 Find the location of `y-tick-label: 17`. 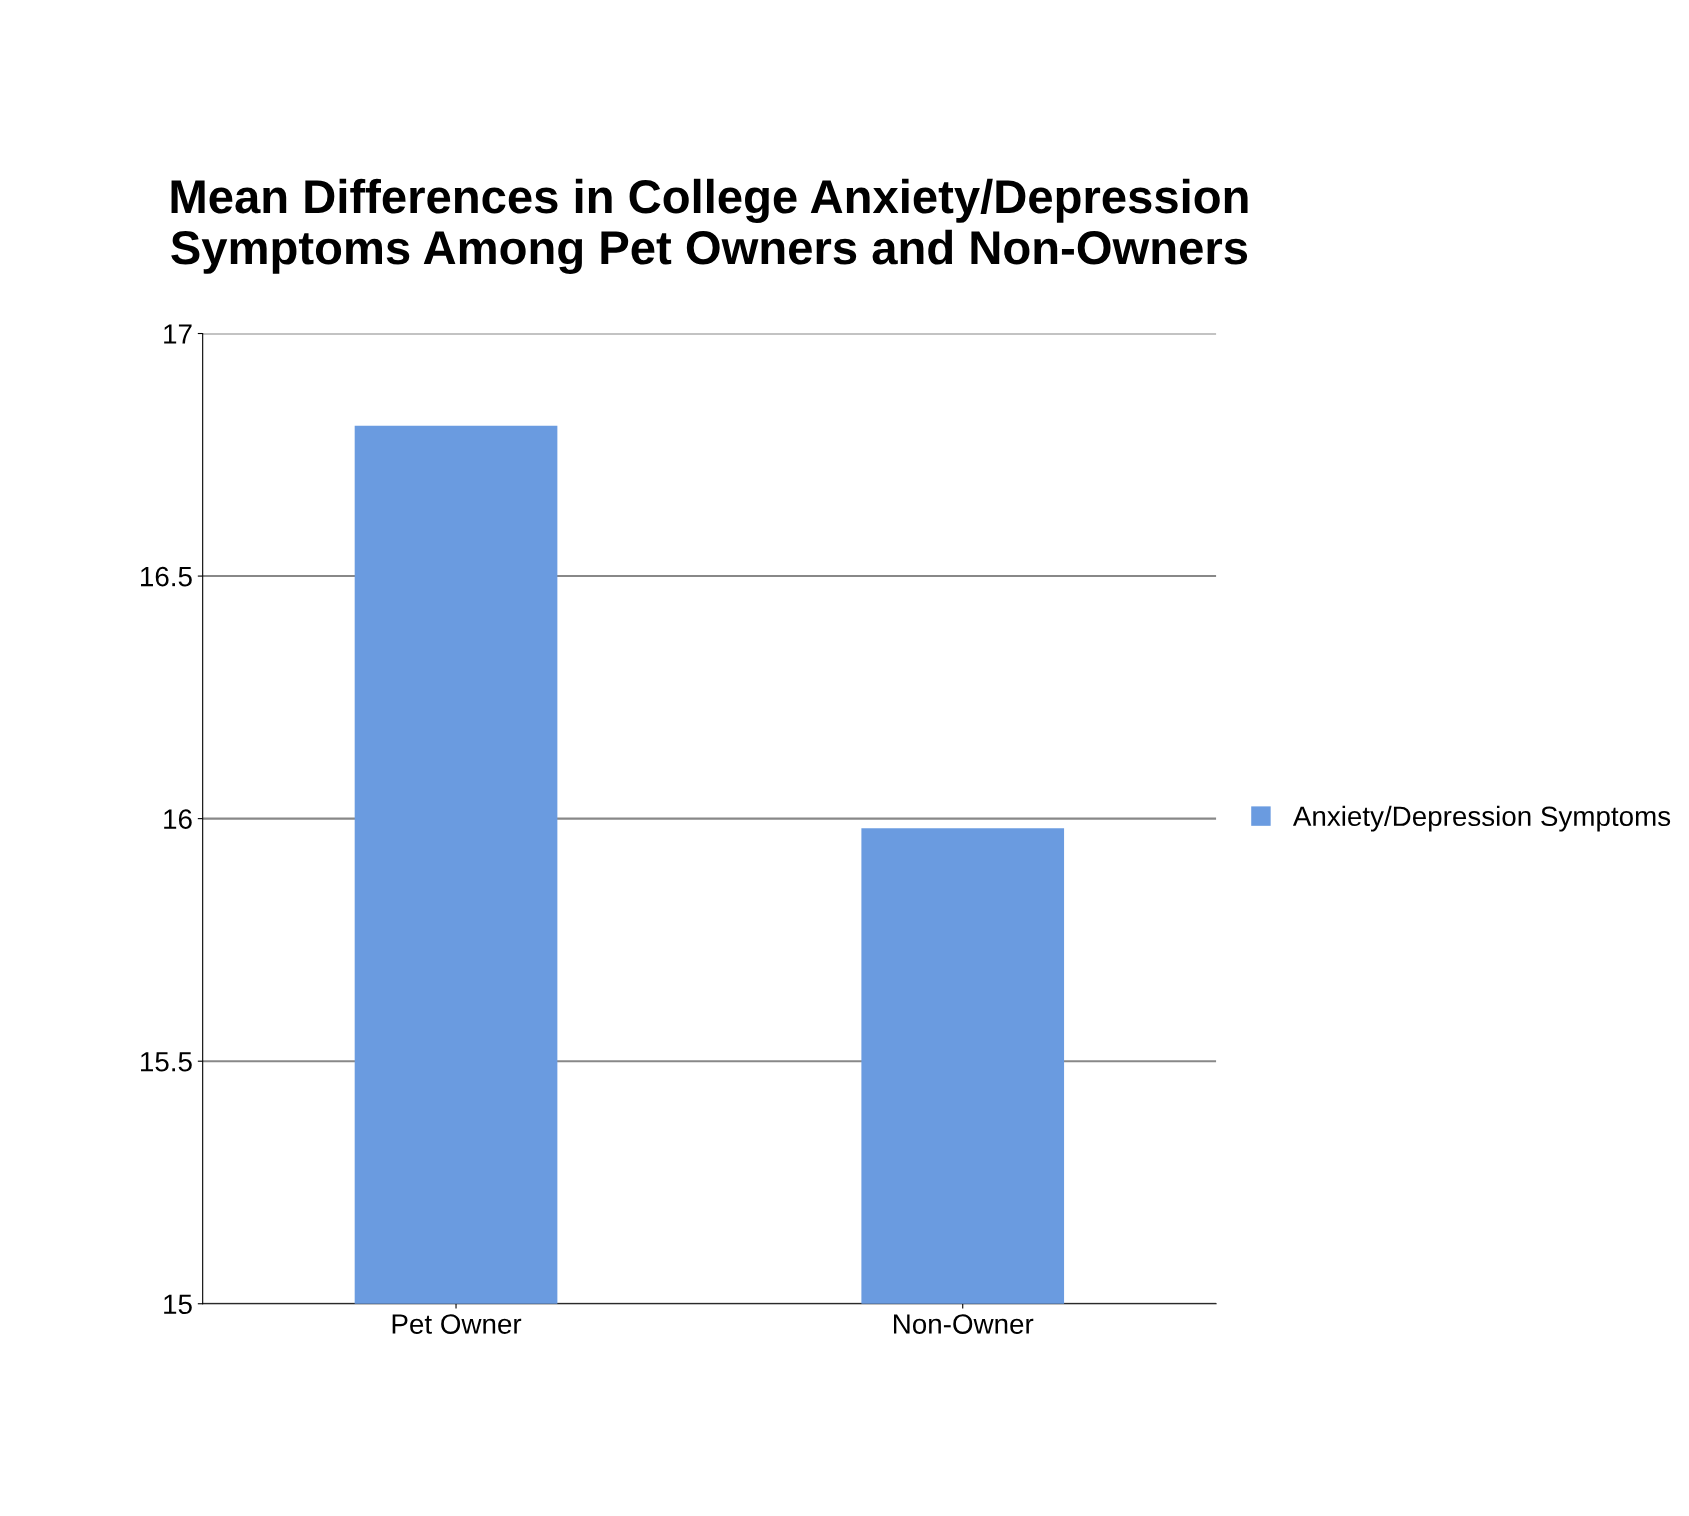

y-tick-label: 17 is located at coordinates (178, 334).